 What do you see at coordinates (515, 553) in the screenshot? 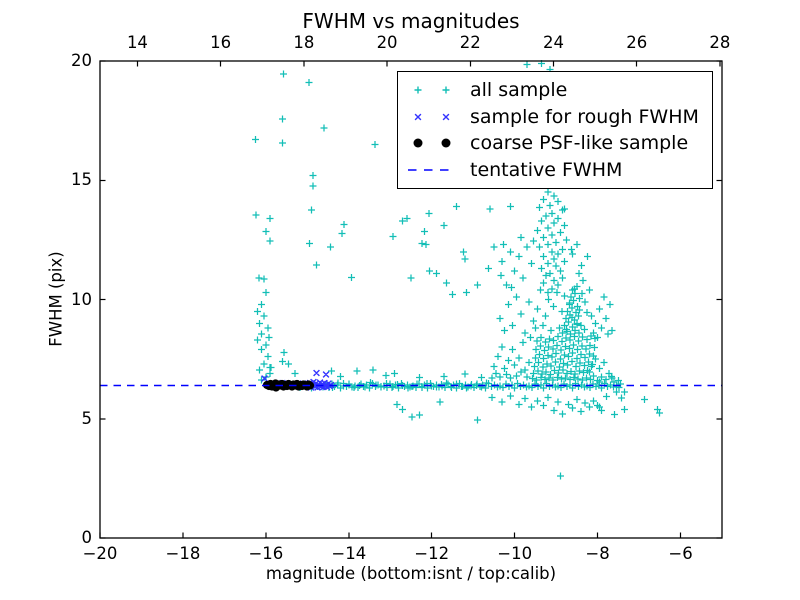
I see `bottom-tick-label-−10: −10` at bounding box center [515, 553].